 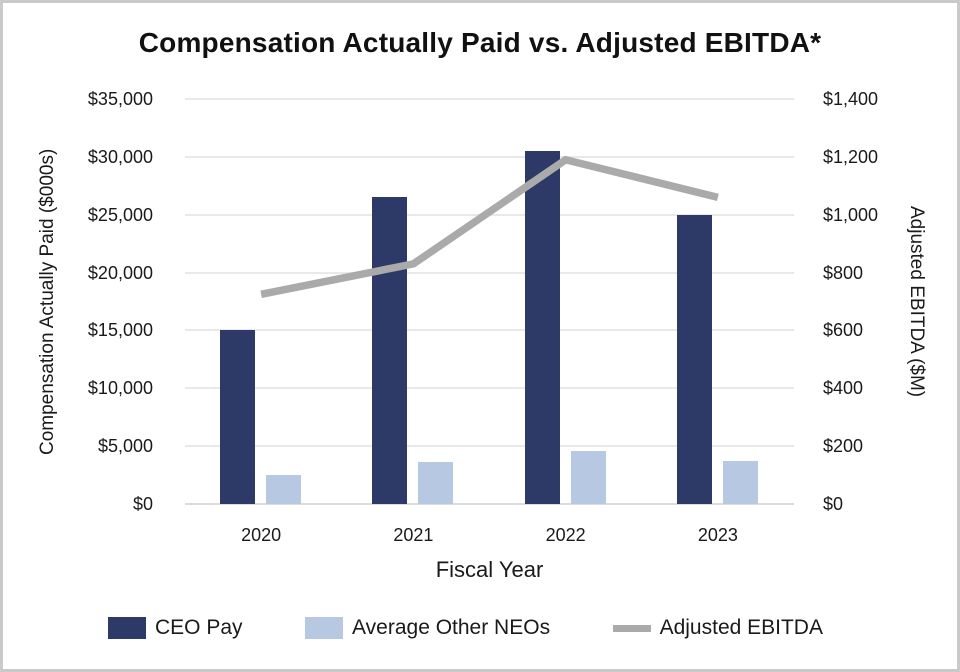 I want to click on bar-ceo-pay-2023, so click(x=694, y=359).